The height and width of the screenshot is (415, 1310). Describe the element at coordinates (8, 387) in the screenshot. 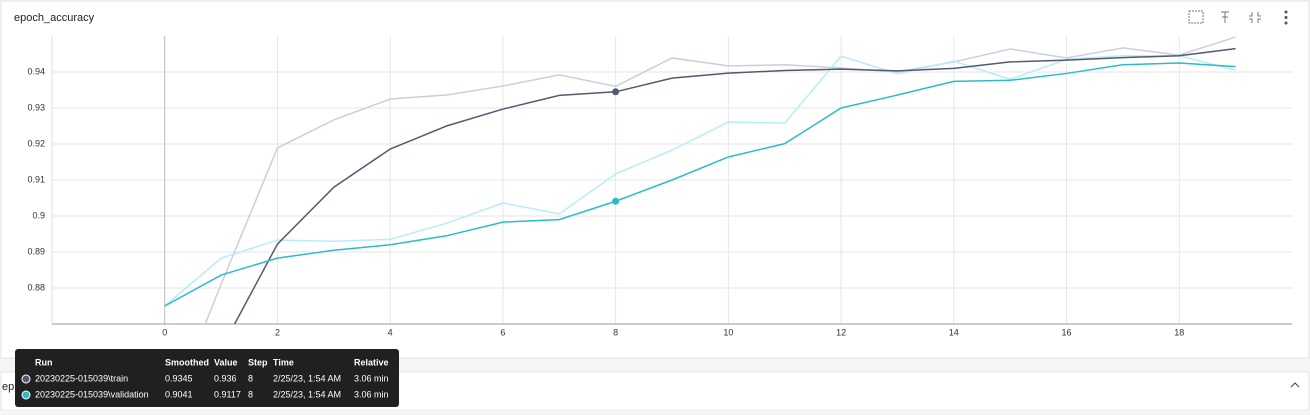

I see `next-card-title: ep` at that location.